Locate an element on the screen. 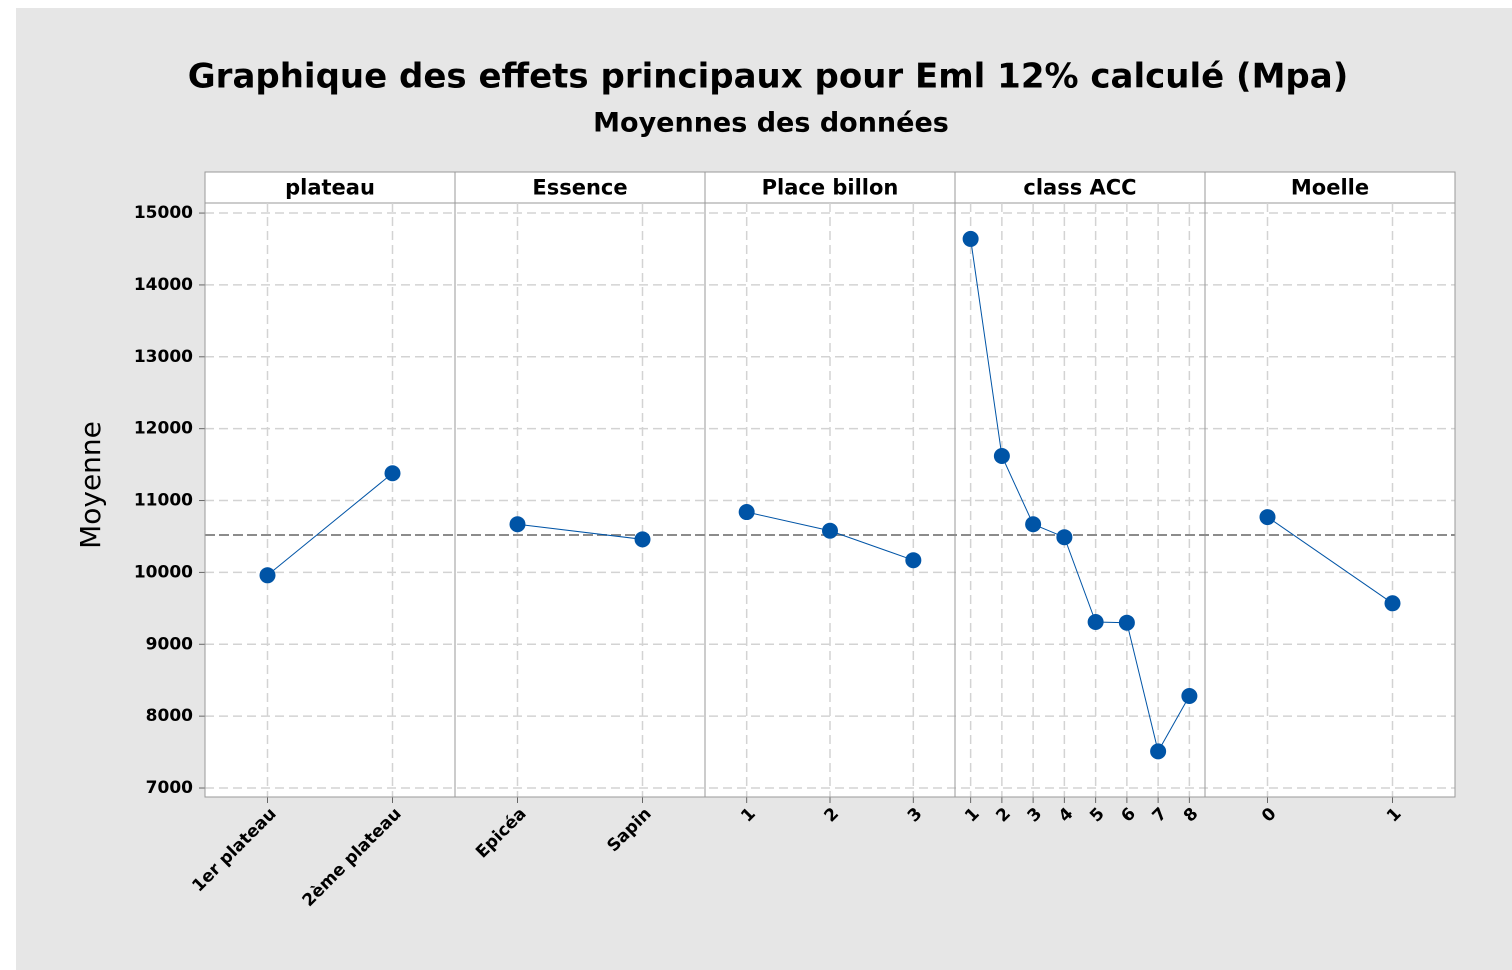  panel-title: Essence is located at coordinates (579, 188).